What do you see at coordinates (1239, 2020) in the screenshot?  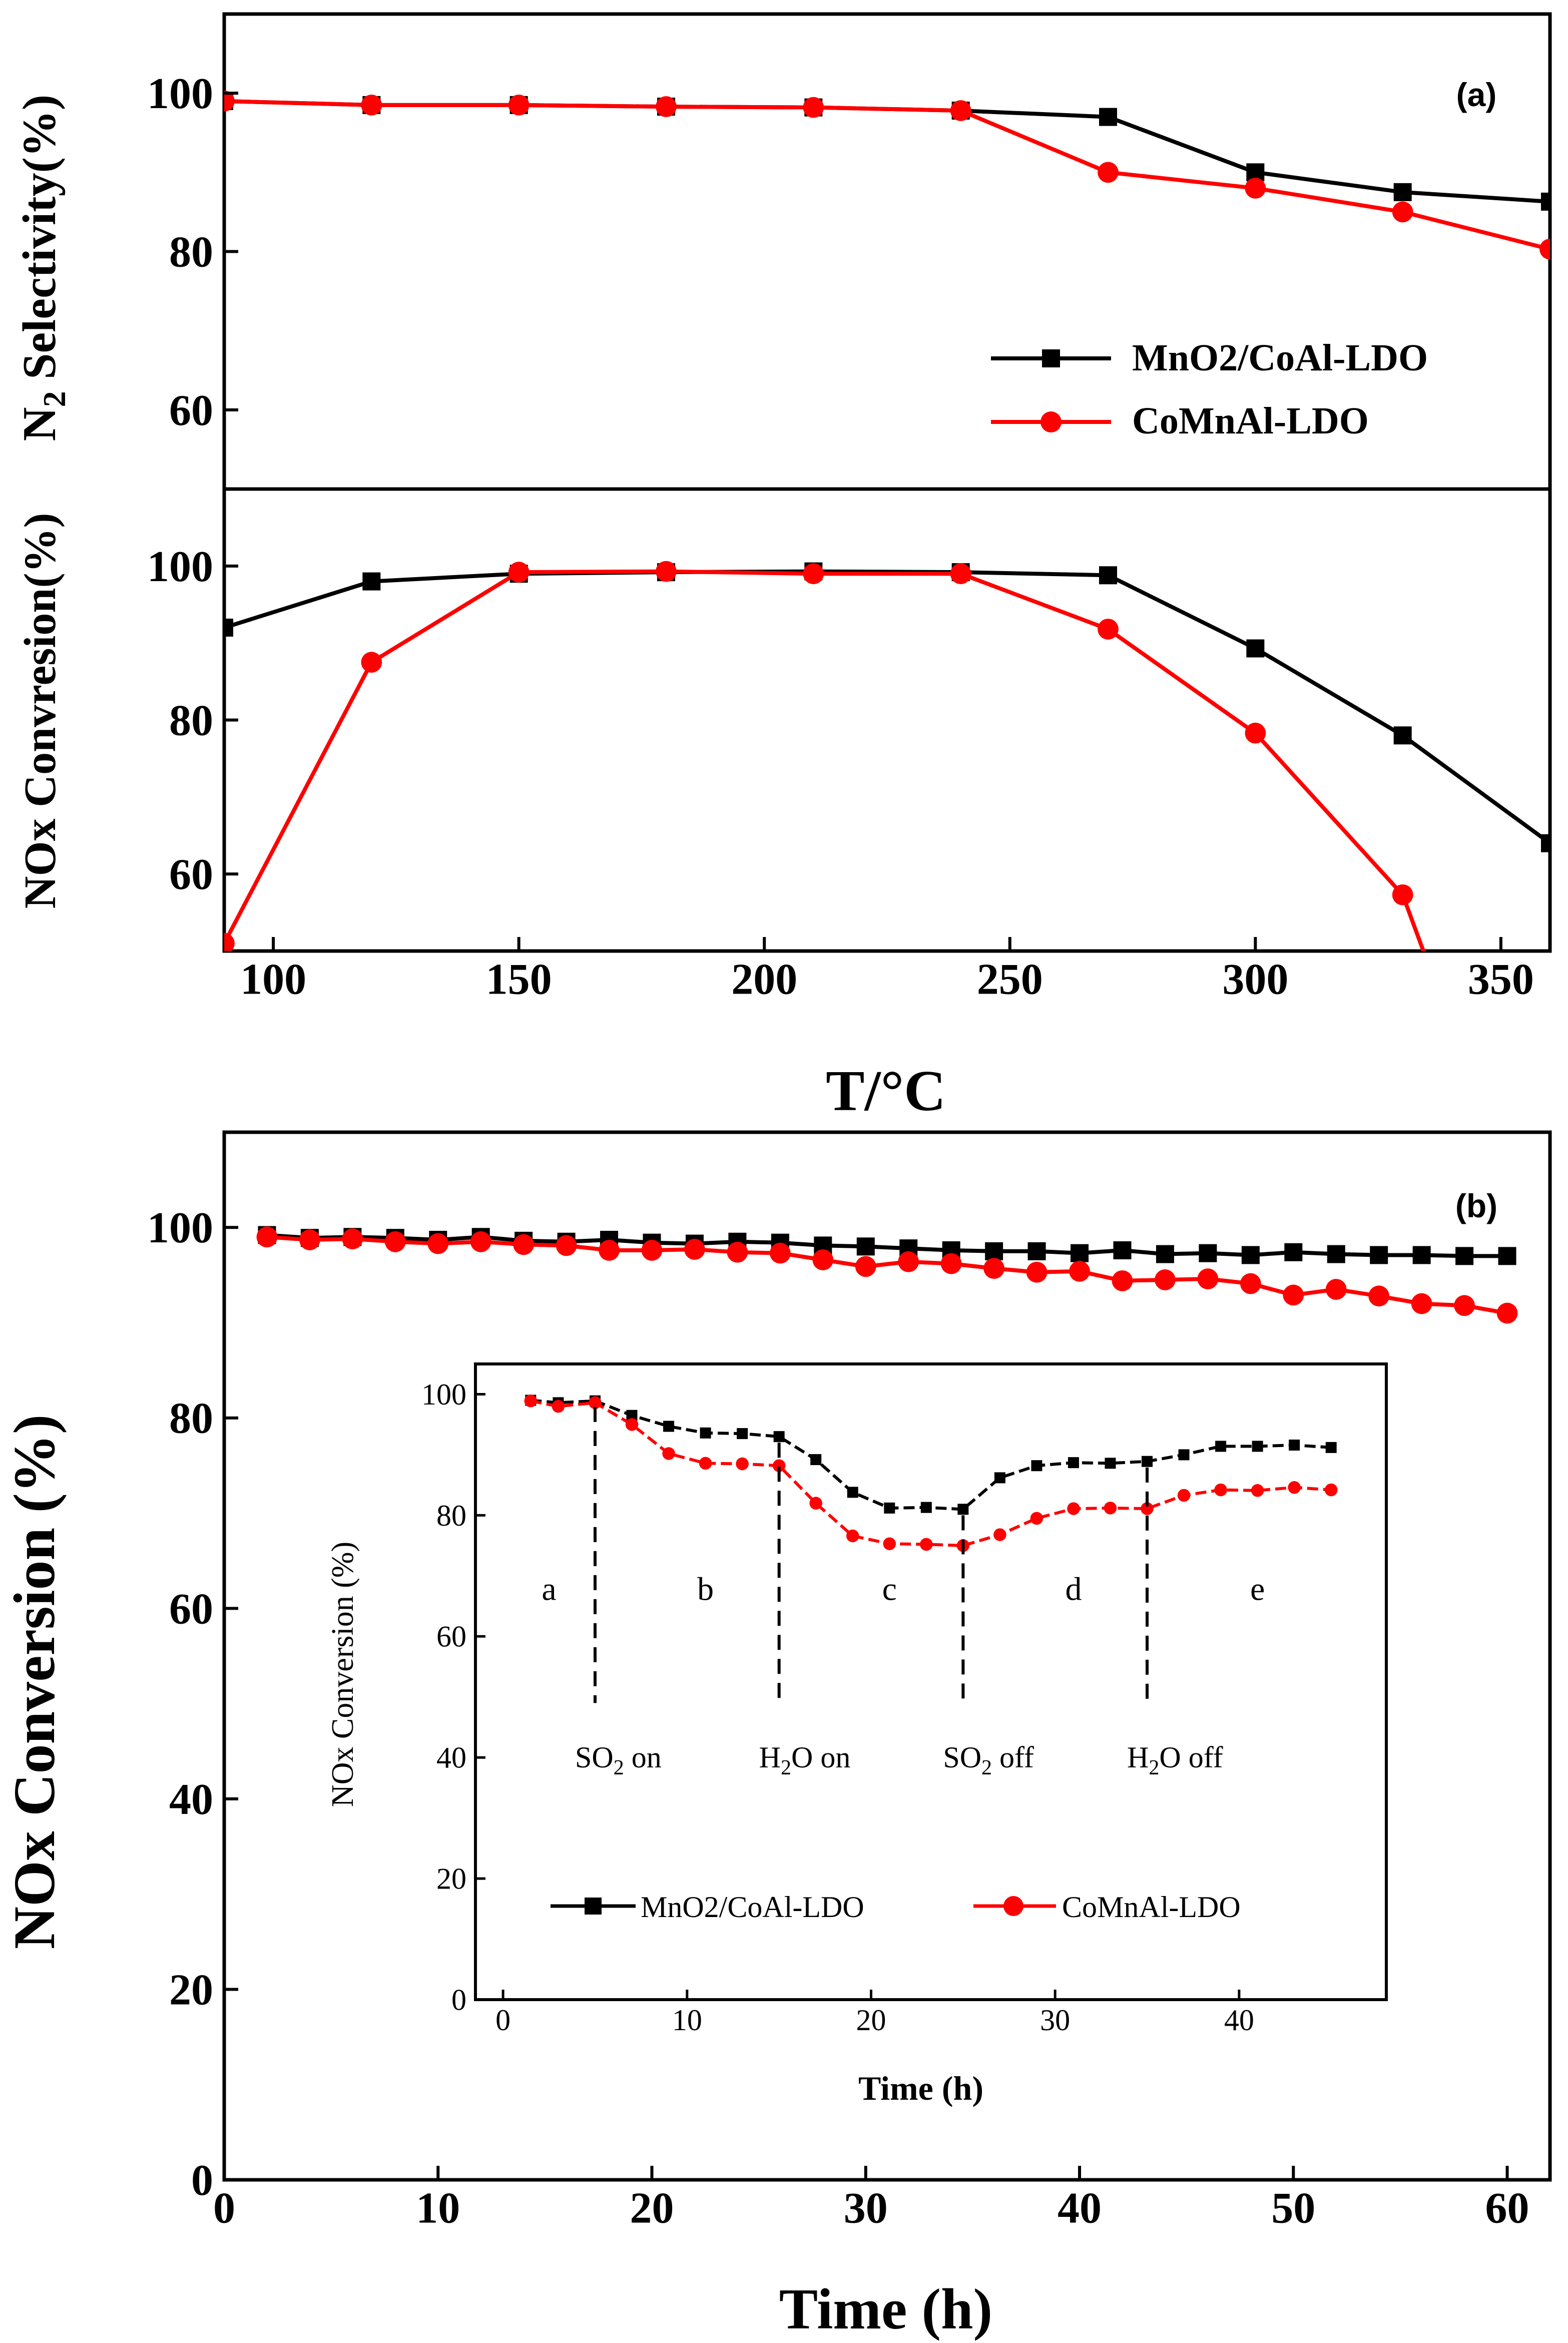 I see `inset-x-tick-label: 40` at bounding box center [1239, 2020].